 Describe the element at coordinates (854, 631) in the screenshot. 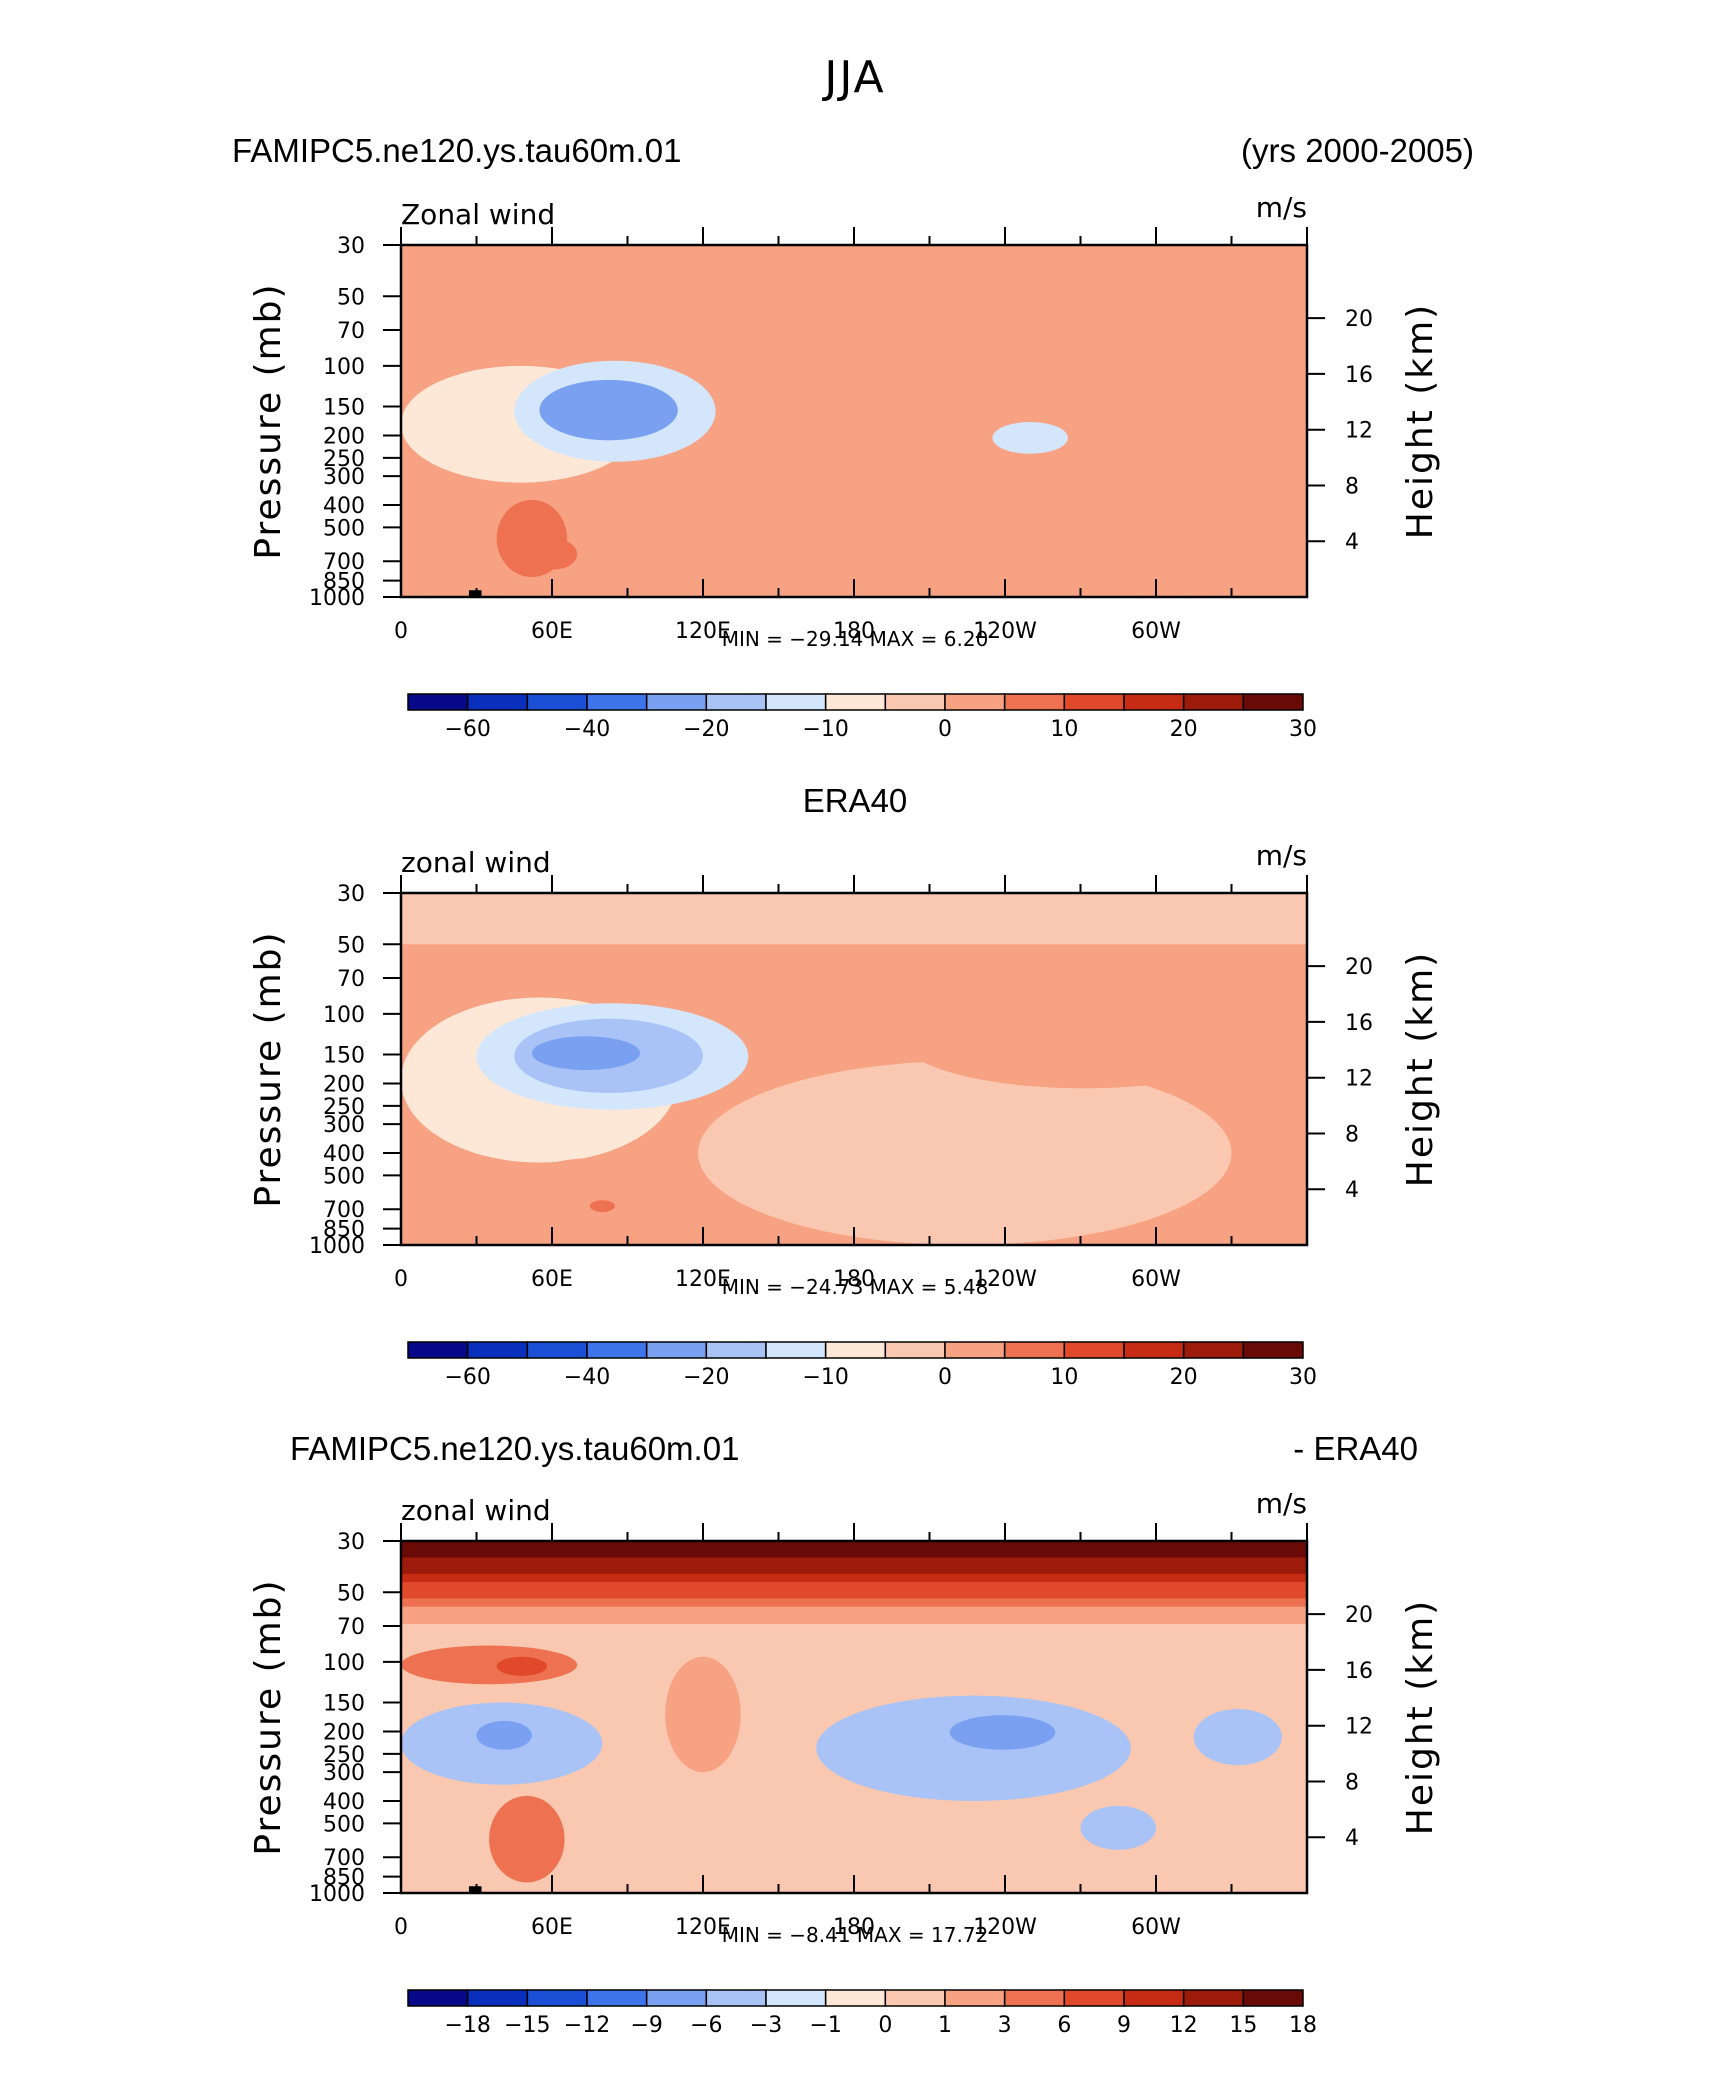

I see `panel-1-xtick-label: 180` at that location.